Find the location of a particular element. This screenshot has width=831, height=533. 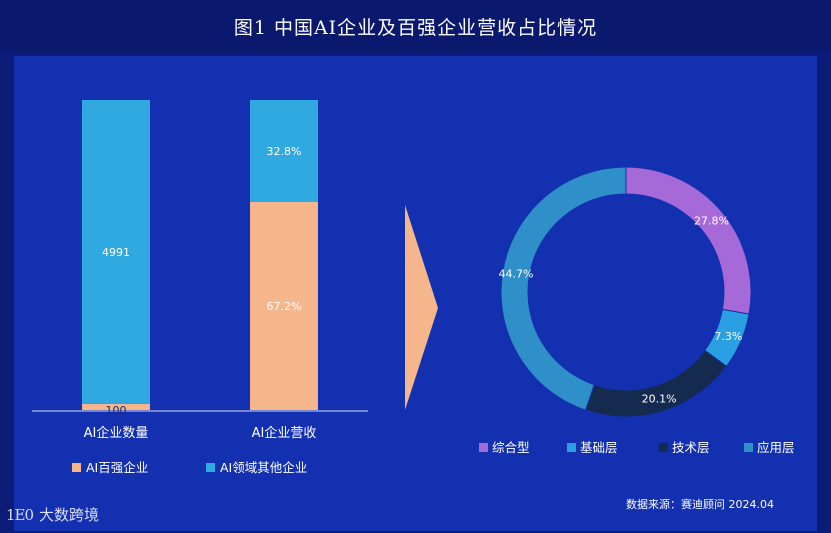

donut-data-label-3: 20.1% is located at coordinates (659, 398).